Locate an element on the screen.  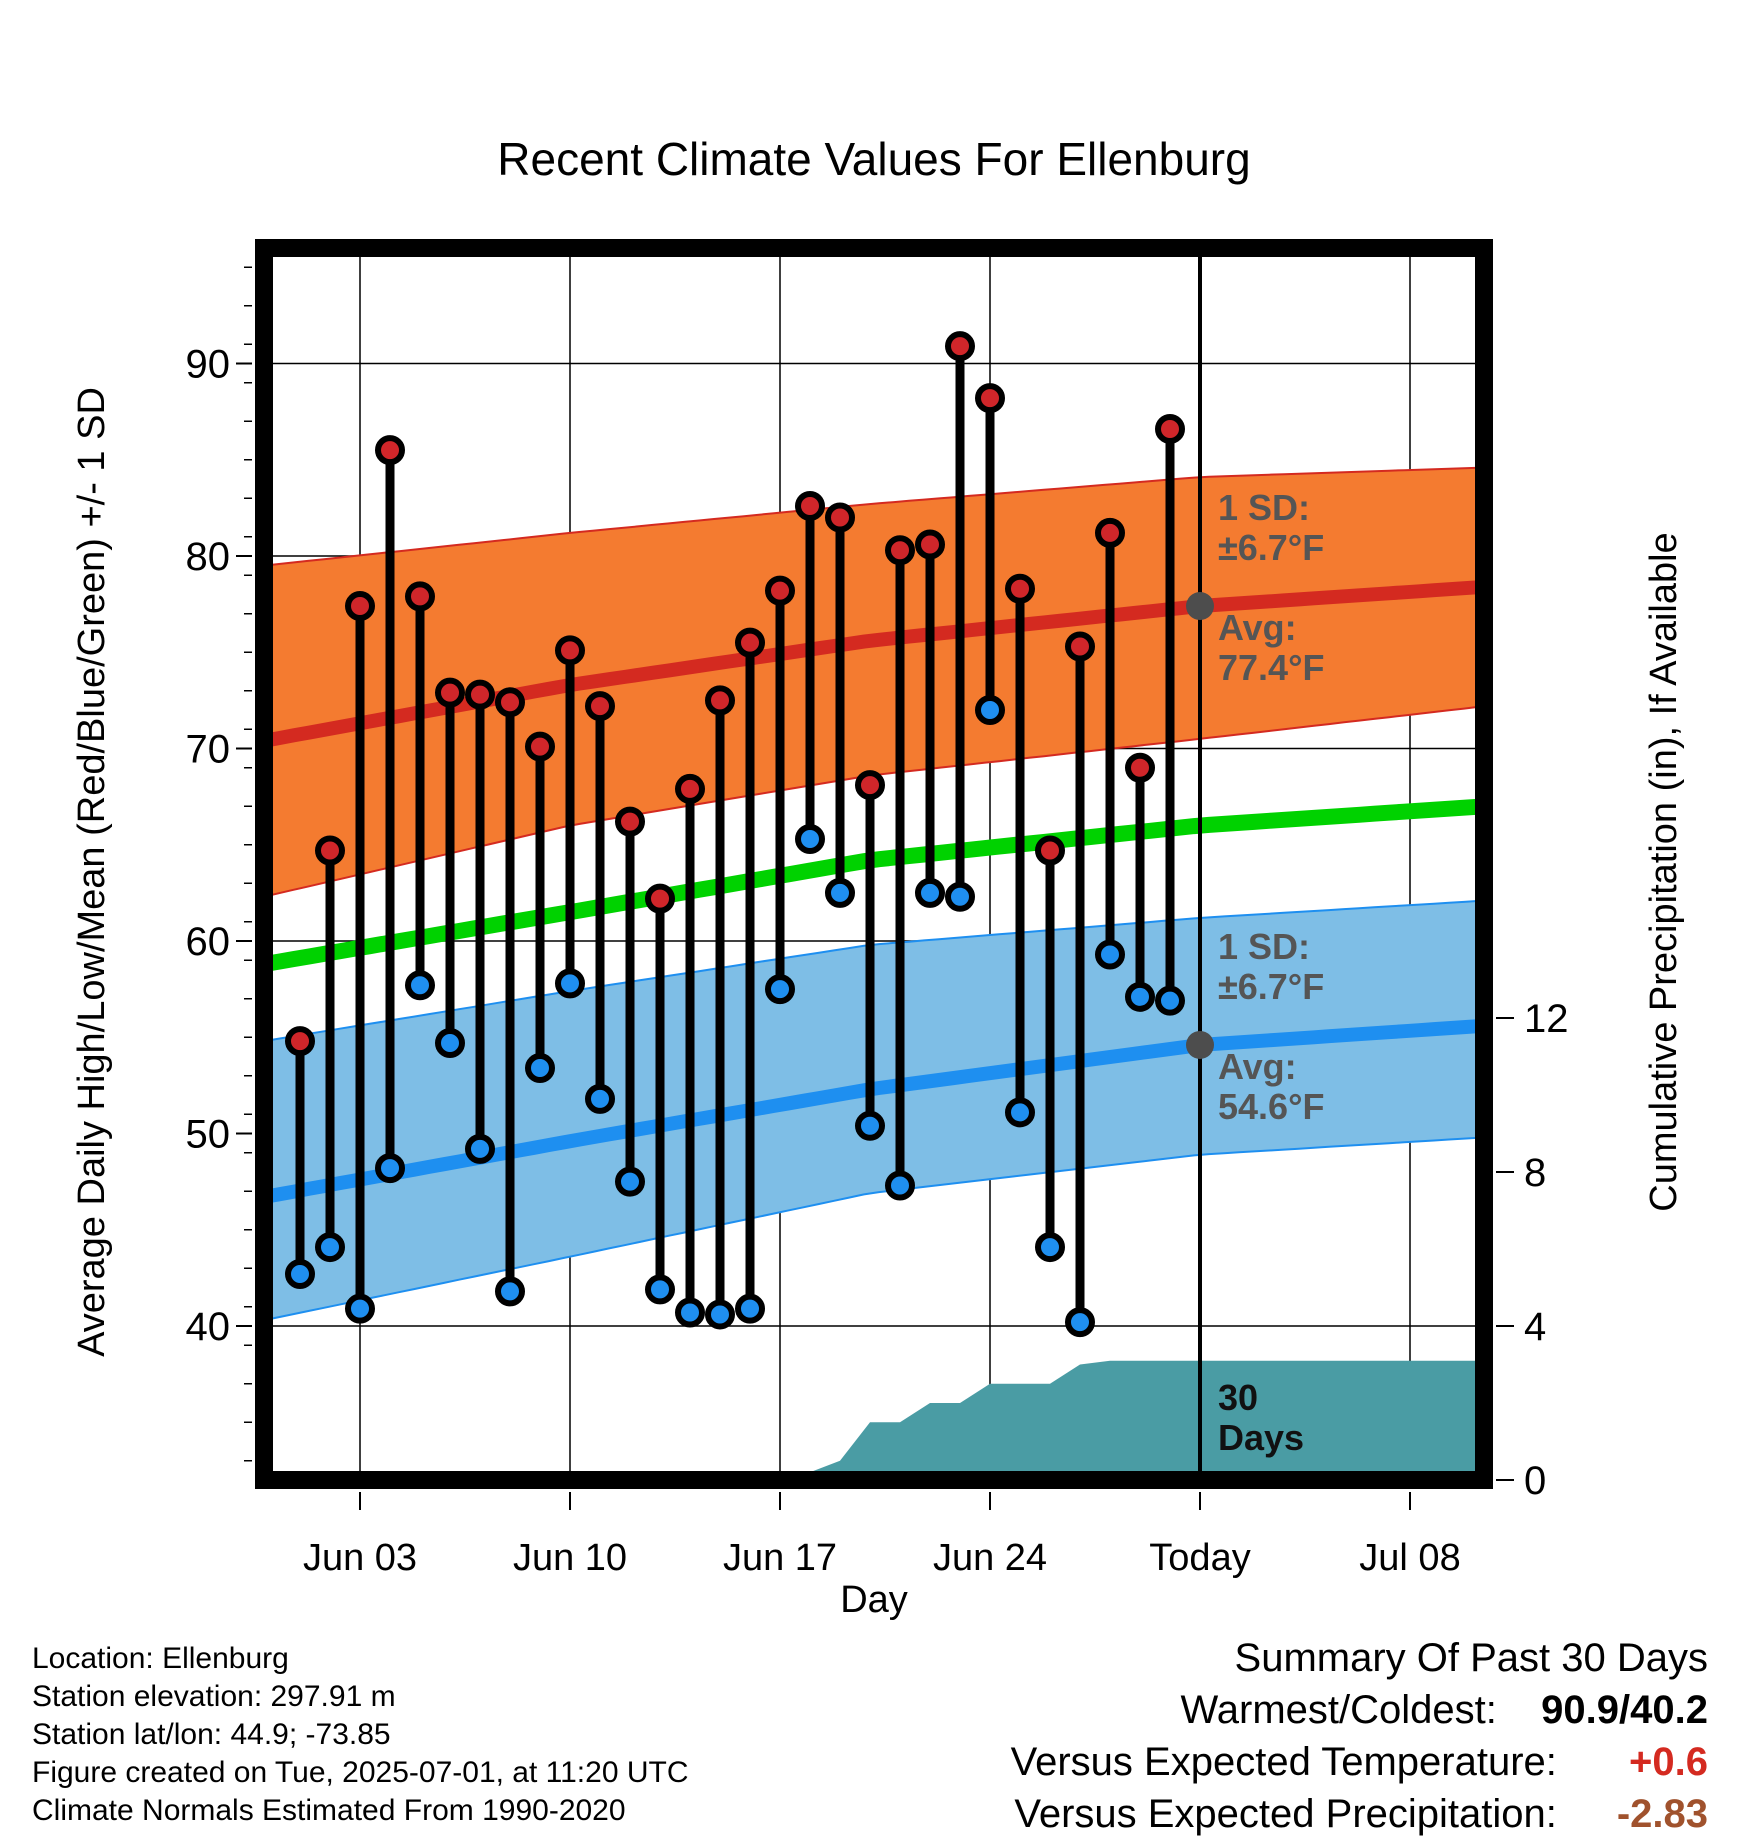
x-tick-label: Jun 10 is located at coordinates (570, 1558).